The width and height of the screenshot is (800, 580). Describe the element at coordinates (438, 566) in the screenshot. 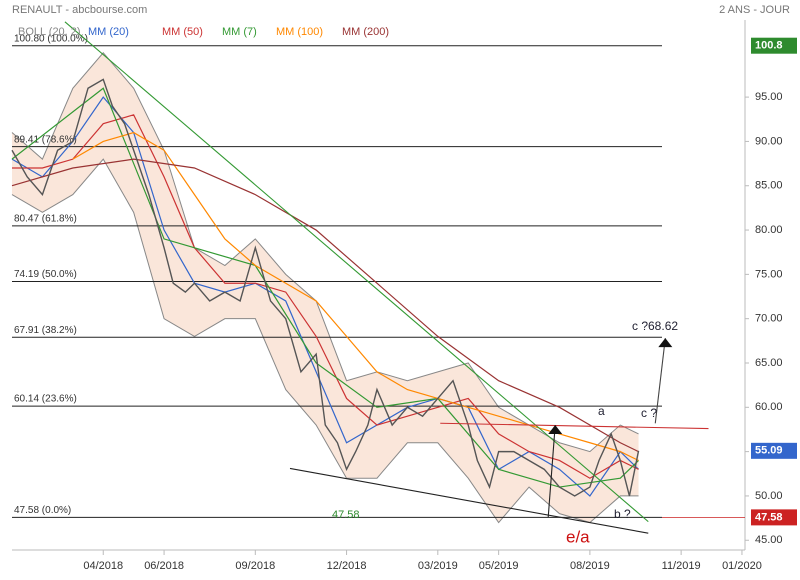

I see `x-tick-label: 03/2019` at that location.